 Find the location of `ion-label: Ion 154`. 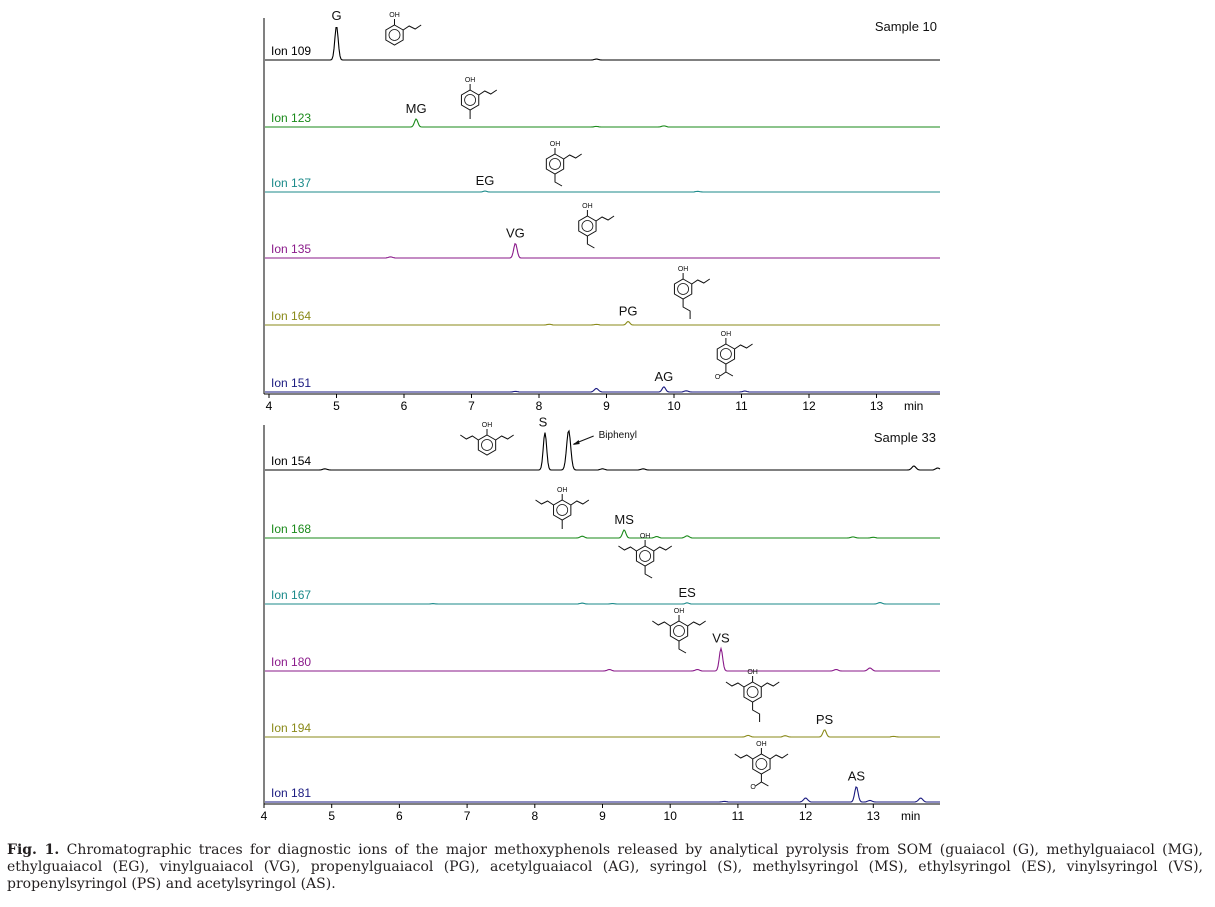

ion-label: Ion 154 is located at coordinates (291, 461).